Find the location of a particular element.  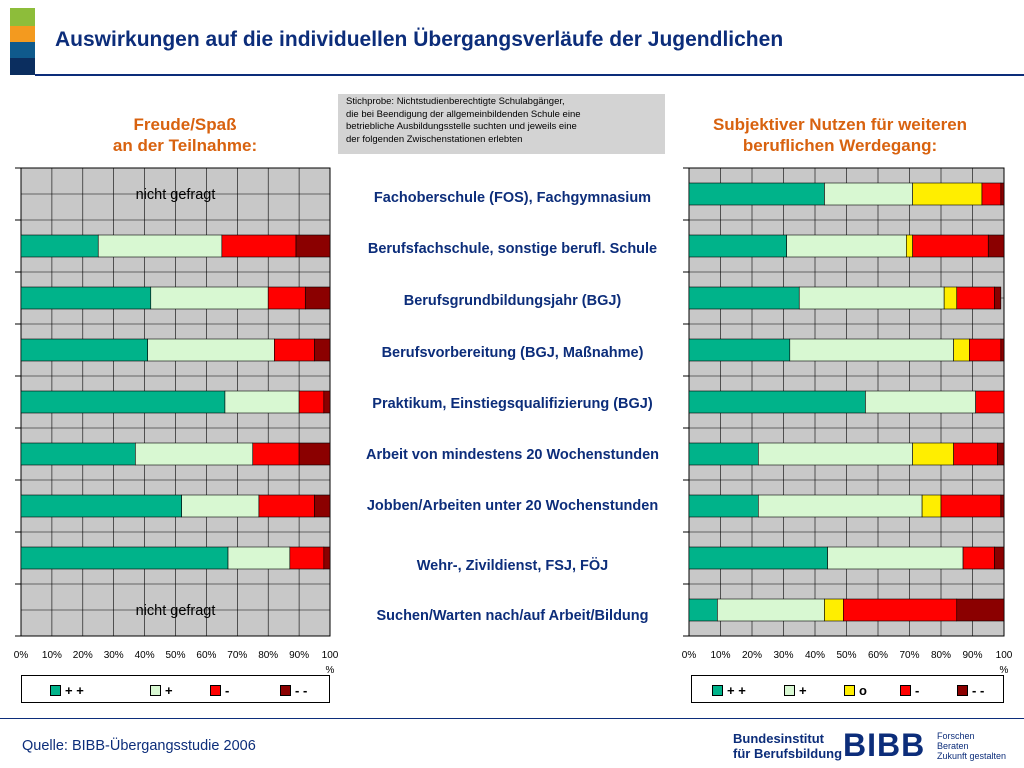

right-x-tick-label: 100 is located at coordinates (1004, 655).